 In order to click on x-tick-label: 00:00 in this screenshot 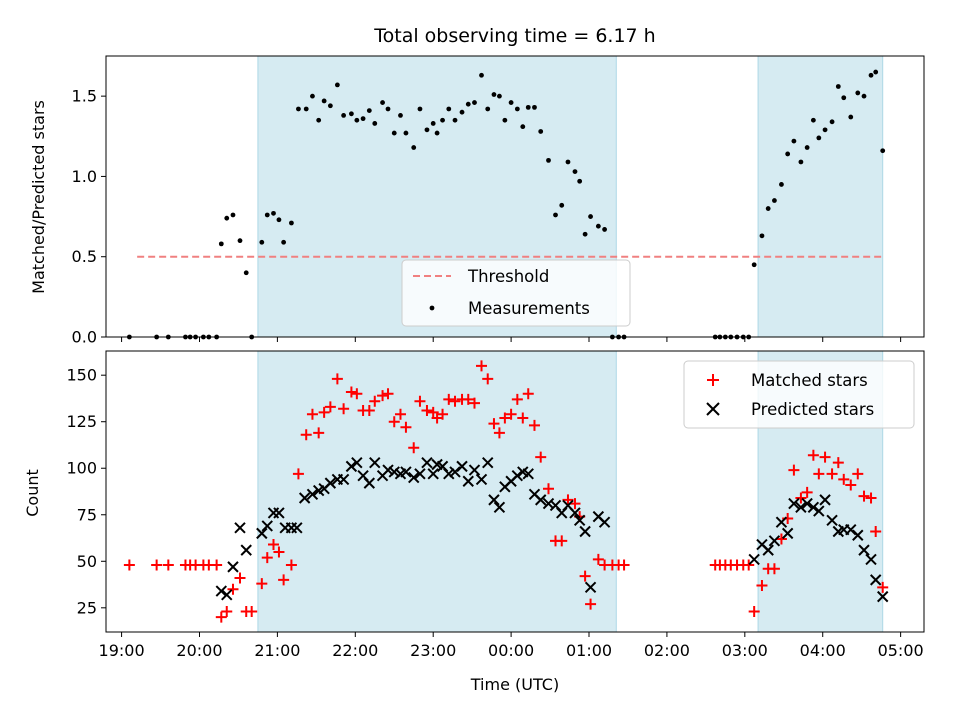, I will do `click(511, 650)`.